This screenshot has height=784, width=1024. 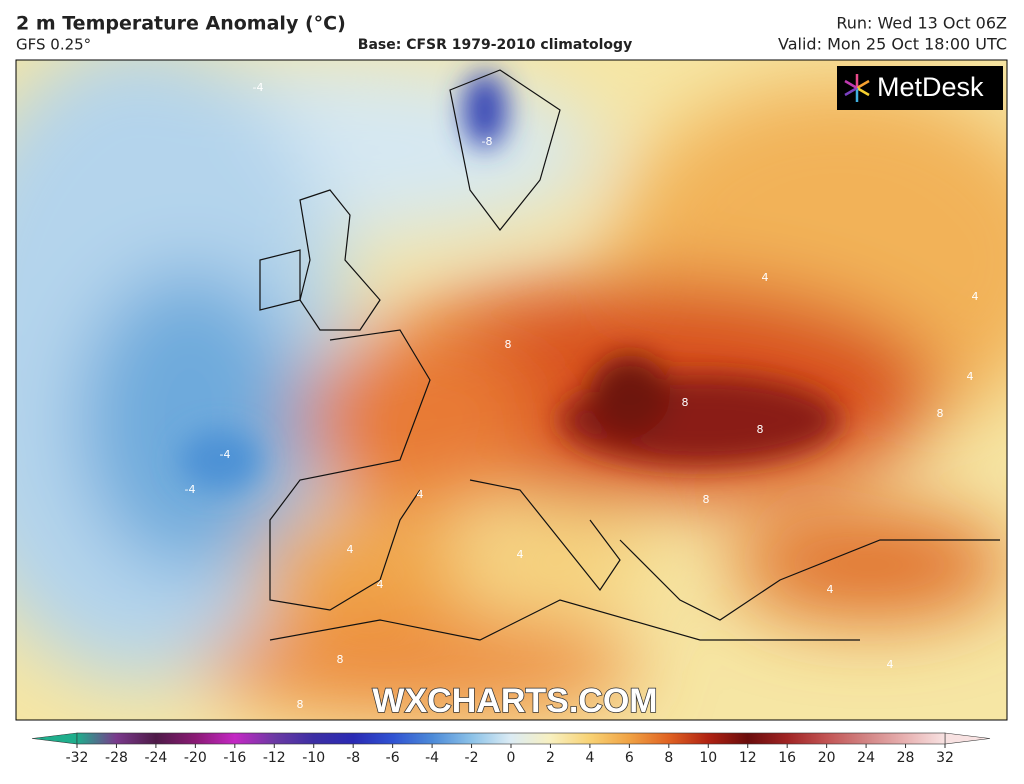 What do you see at coordinates (787, 758) in the screenshot?
I see `colorbar-tick-label: 16` at bounding box center [787, 758].